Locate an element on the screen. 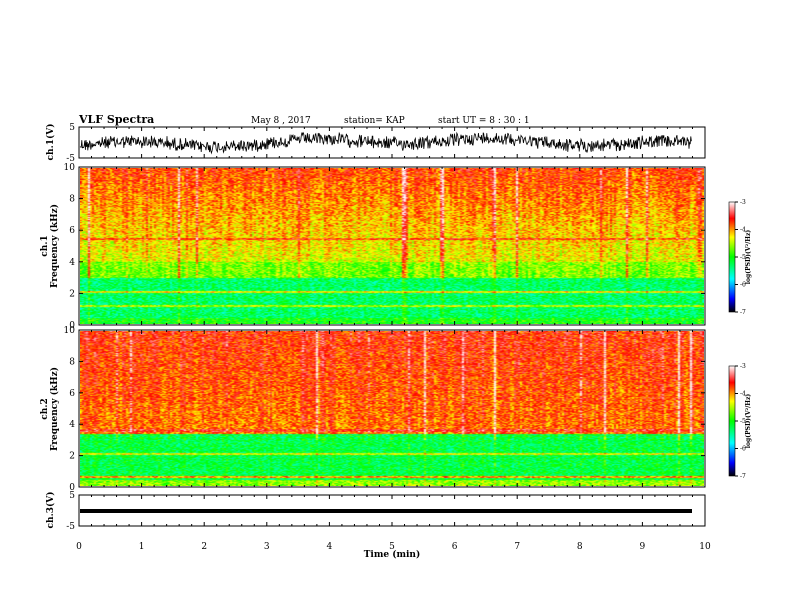  header-start-time: start UT = 8 : 30 : 1 is located at coordinates (484, 121).